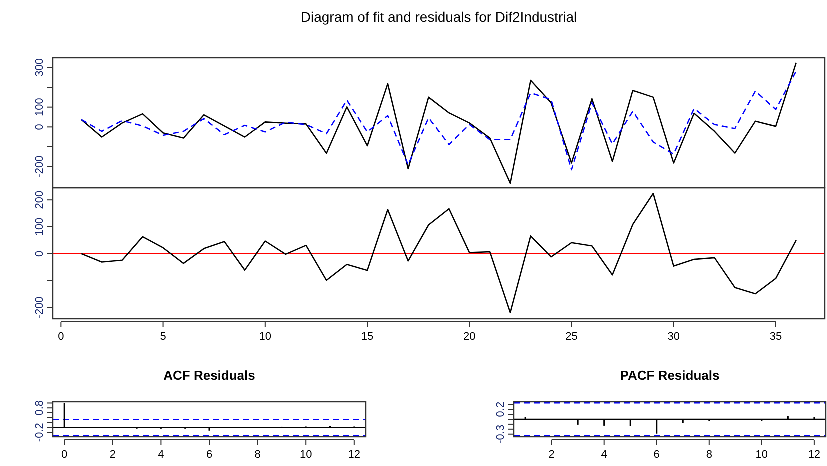 The height and width of the screenshot is (466, 827). I want to click on x-tick-label: 5, so click(163, 337).